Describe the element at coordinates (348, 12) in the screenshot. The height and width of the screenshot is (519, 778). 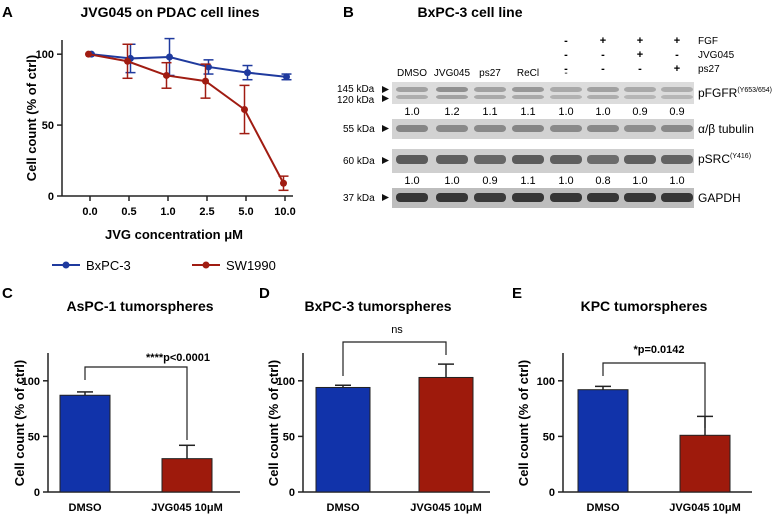
I see `panel-b-letter: B` at that location.